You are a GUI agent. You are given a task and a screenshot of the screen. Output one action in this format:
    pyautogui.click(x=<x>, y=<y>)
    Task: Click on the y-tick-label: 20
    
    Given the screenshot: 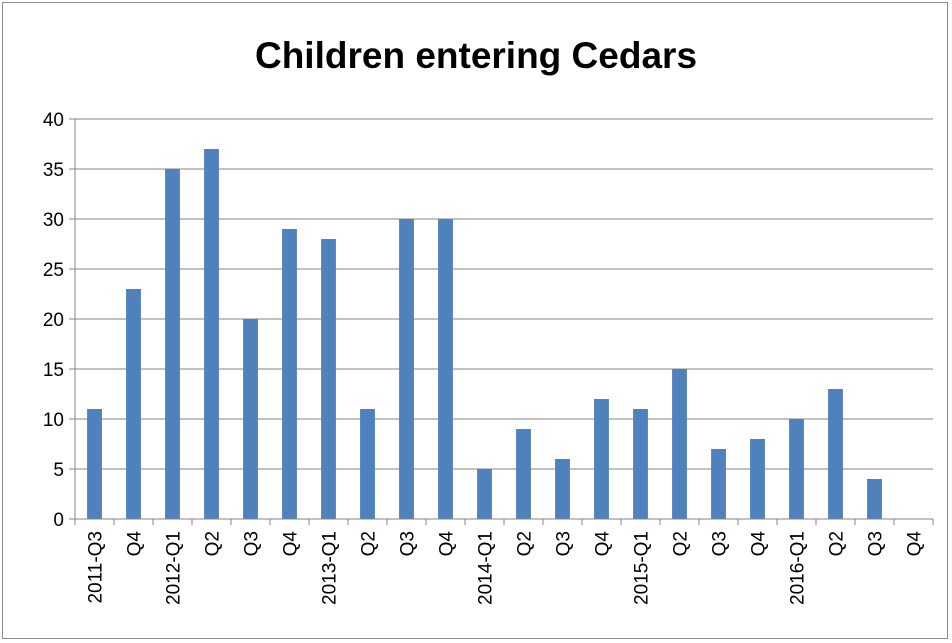 What is the action you would take?
    pyautogui.click(x=53, y=320)
    